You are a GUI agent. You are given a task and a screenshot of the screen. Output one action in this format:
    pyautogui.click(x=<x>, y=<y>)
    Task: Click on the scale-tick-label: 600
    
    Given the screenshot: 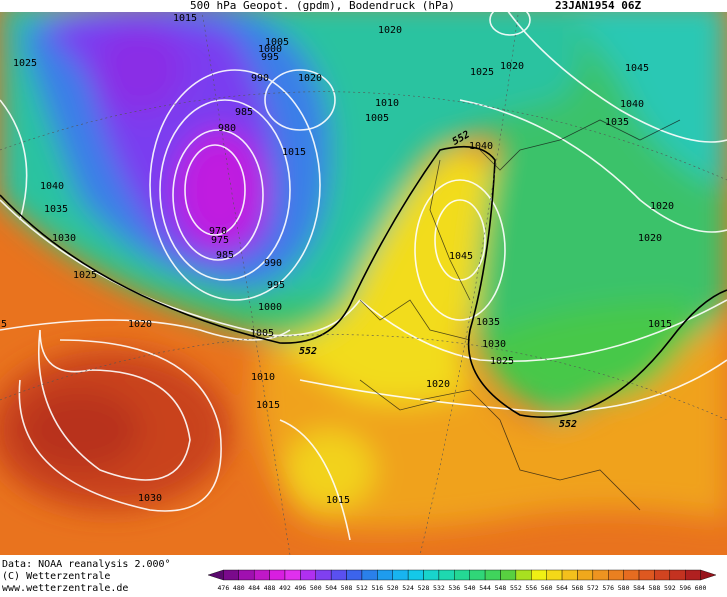 What is the action you would take?
    pyautogui.click(x=701, y=588)
    